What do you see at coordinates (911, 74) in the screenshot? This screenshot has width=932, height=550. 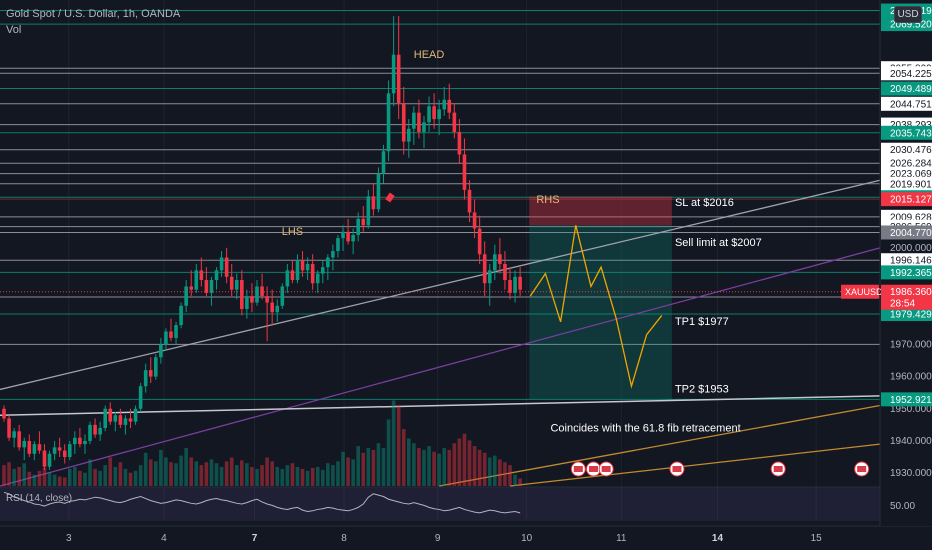 I see `price-level-label: 2054.225` at bounding box center [911, 74].